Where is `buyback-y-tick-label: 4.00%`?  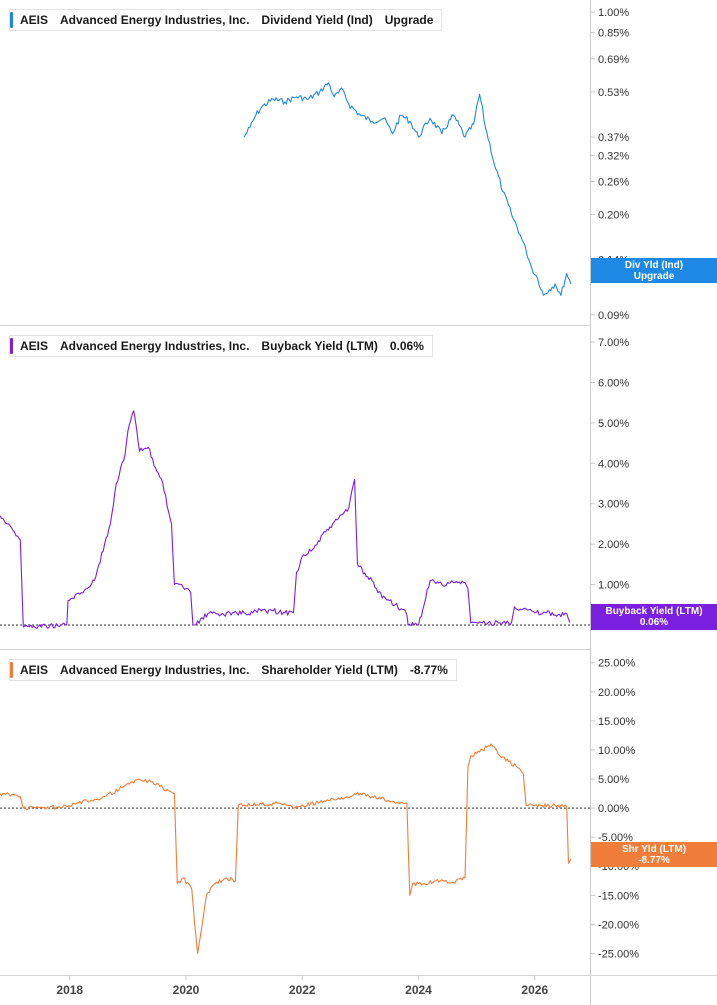 buyback-y-tick-label: 4.00% is located at coordinates (613, 464).